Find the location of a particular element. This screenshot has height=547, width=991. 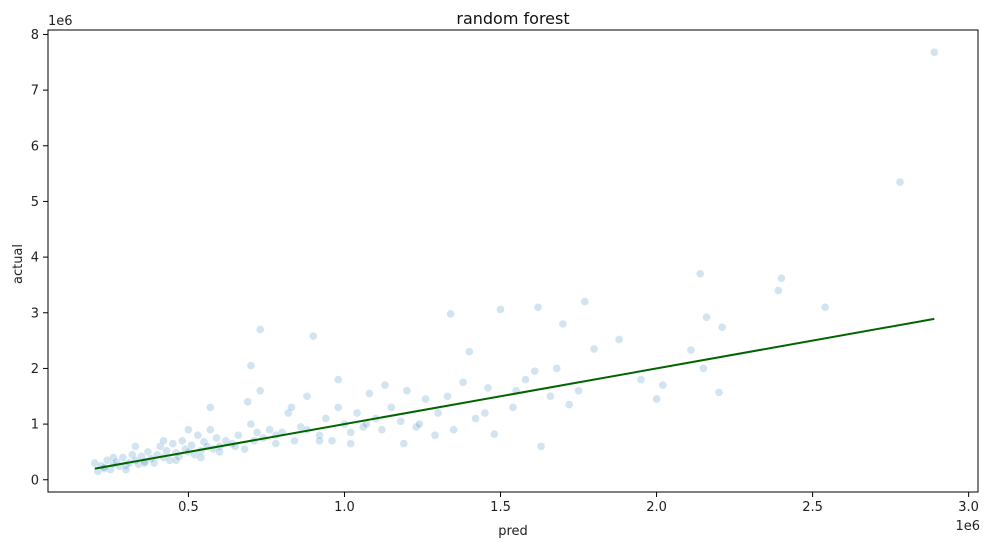

y-tick-label: 2 is located at coordinates (35, 369).